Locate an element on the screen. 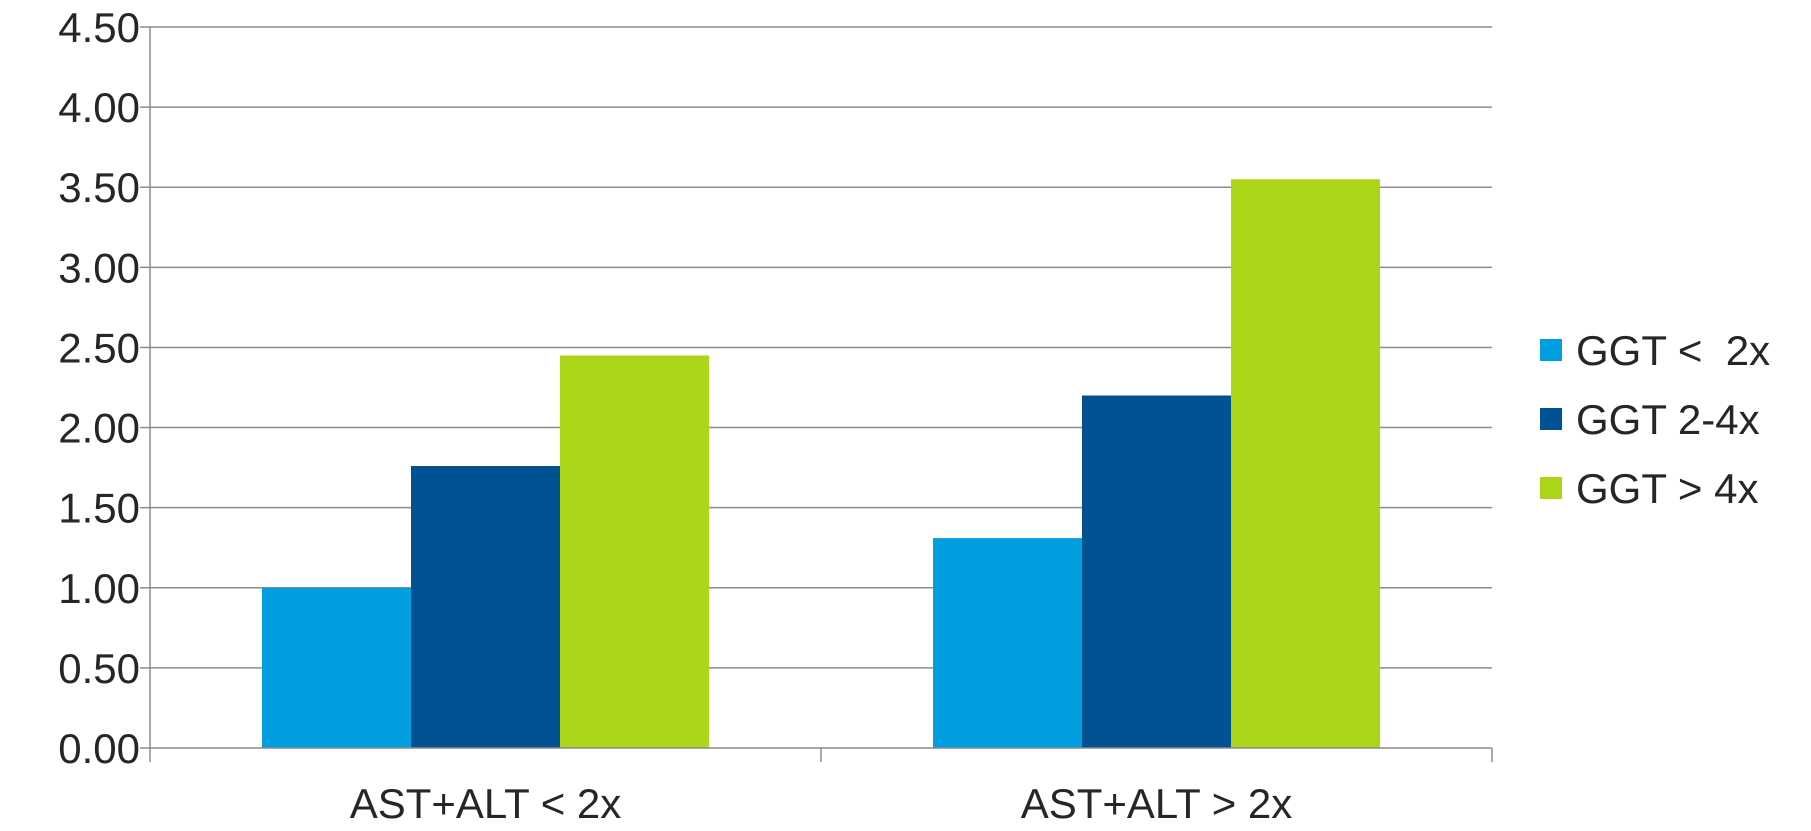 This screenshot has height=831, width=1811. y-tick-label: 2.50 is located at coordinates (99, 347).